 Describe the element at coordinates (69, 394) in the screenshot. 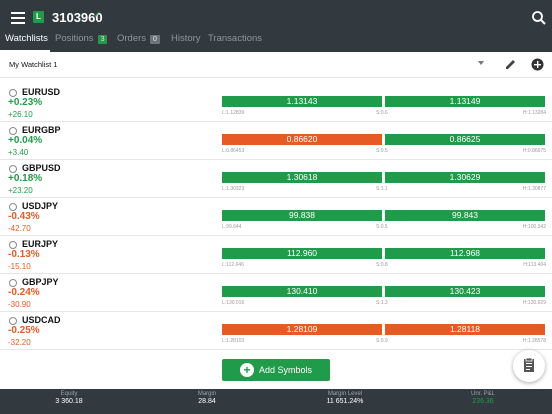

I see `equity-label: Equity` at that location.